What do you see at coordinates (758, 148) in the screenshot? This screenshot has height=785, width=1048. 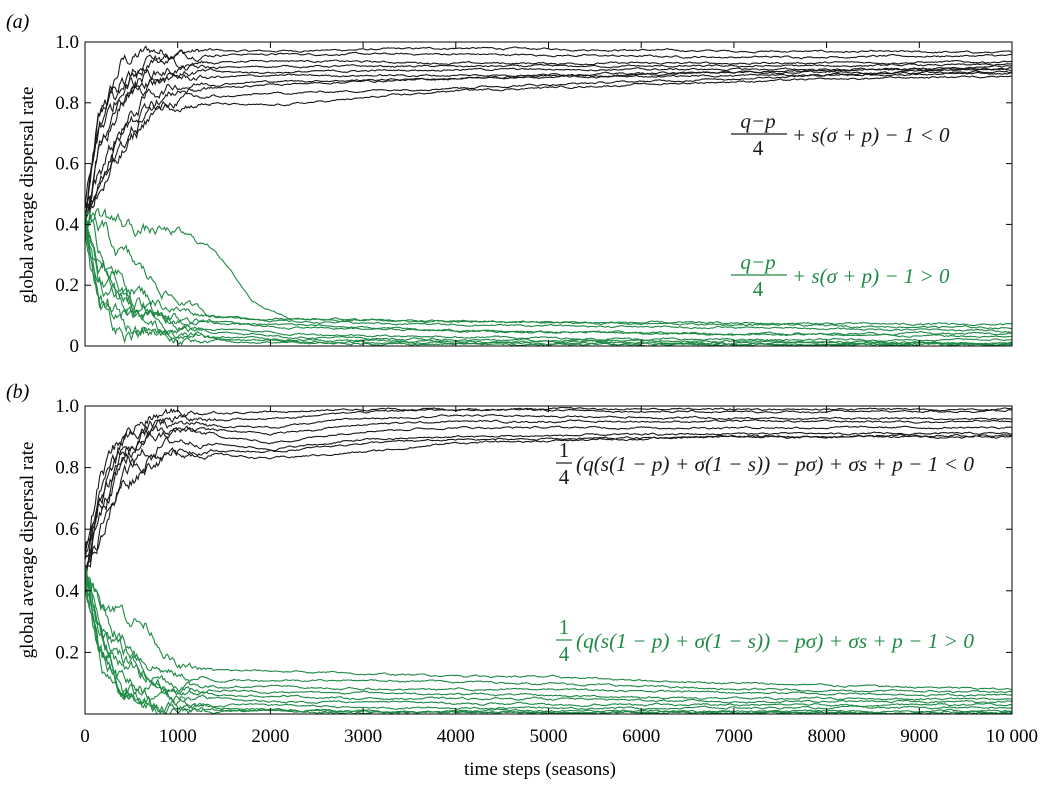 I see `annotation-high-denominator: 4` at bounding box center [758, 148].